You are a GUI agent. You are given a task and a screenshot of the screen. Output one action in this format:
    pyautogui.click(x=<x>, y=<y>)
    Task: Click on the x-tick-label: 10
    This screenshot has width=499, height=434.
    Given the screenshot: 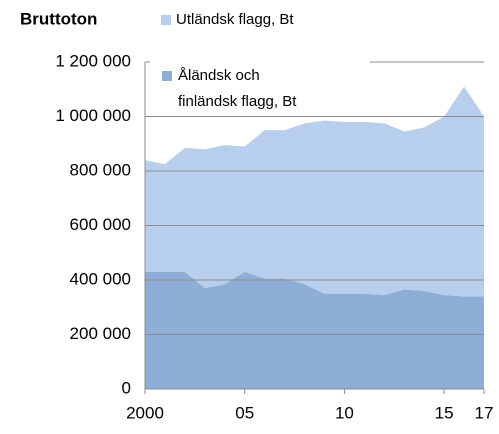 What is the action you would take?
    pyautogui.click(x=344, y=412)
    